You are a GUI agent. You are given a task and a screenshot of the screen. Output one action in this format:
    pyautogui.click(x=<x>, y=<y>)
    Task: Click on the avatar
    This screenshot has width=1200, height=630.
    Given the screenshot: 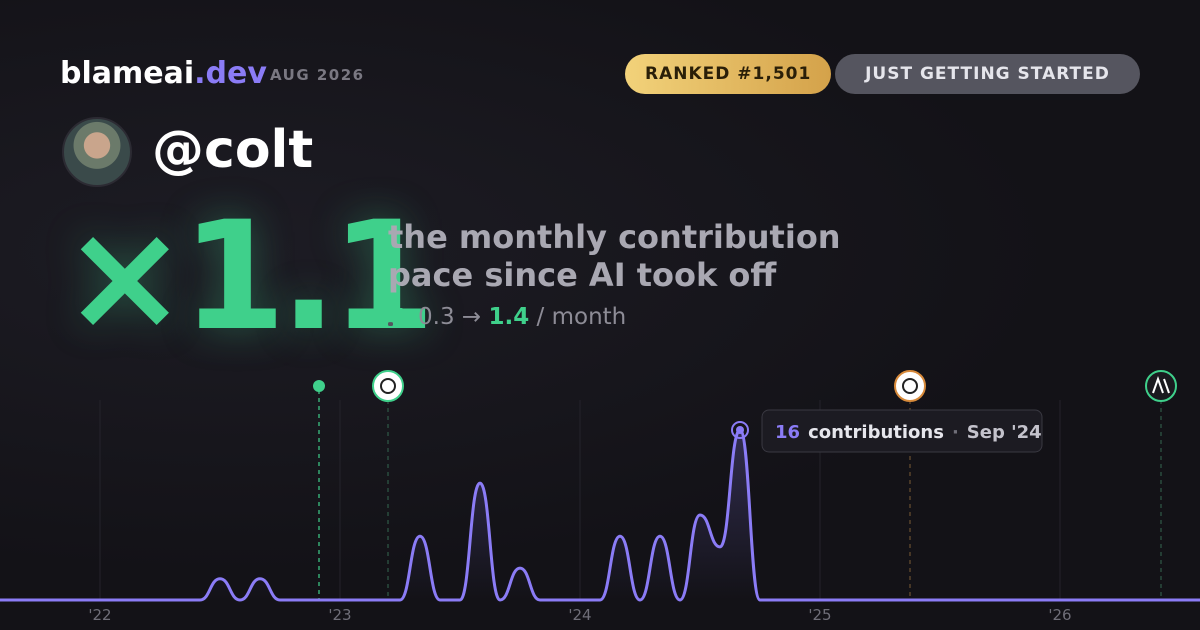 What is the action you would take?
    pyautogui.click(x=97, y=152)
    